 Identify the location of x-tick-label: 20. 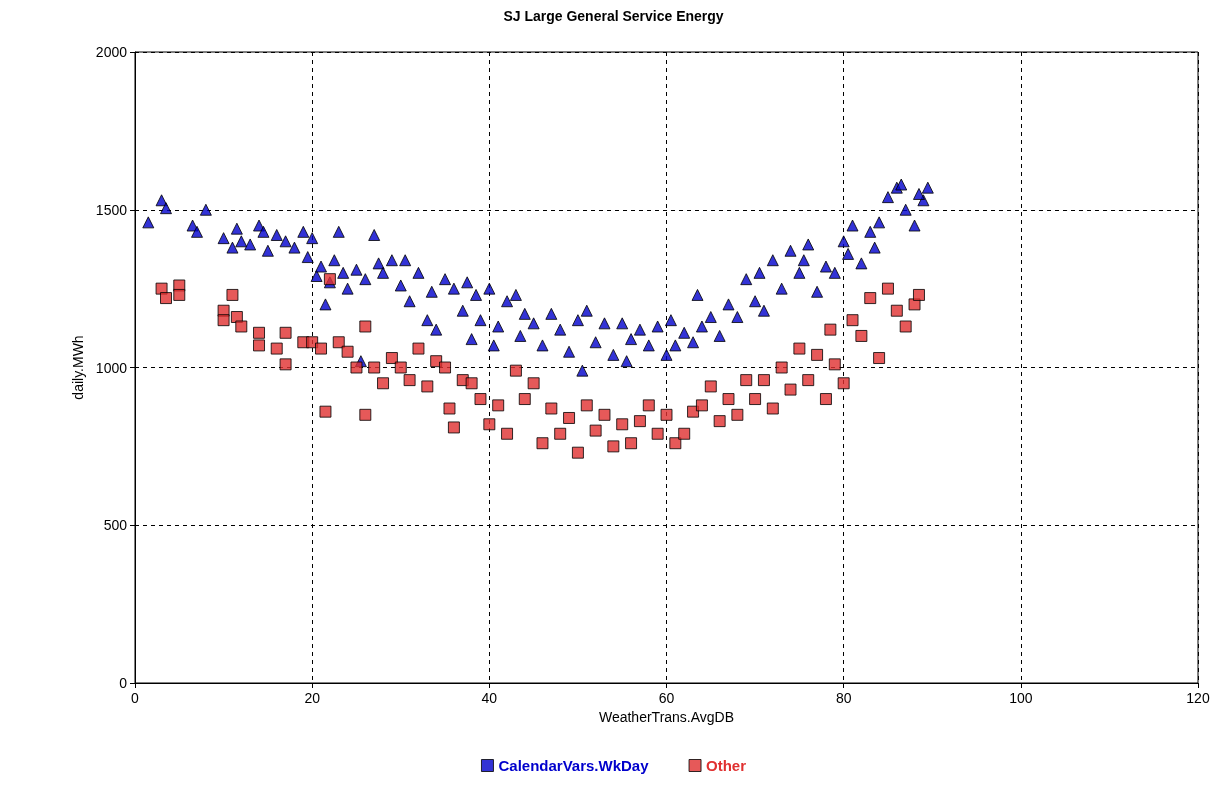
(312, 698).